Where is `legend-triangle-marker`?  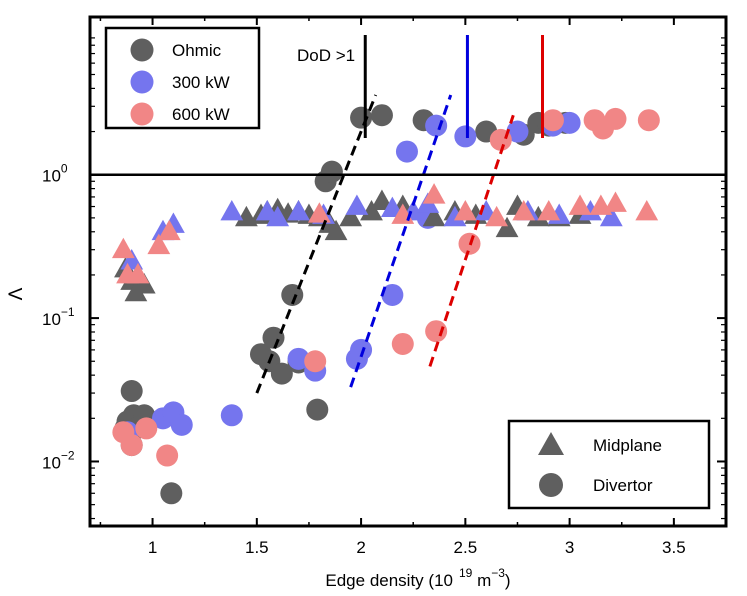
legend-triangle-marker is located at coordinates (551, 443).